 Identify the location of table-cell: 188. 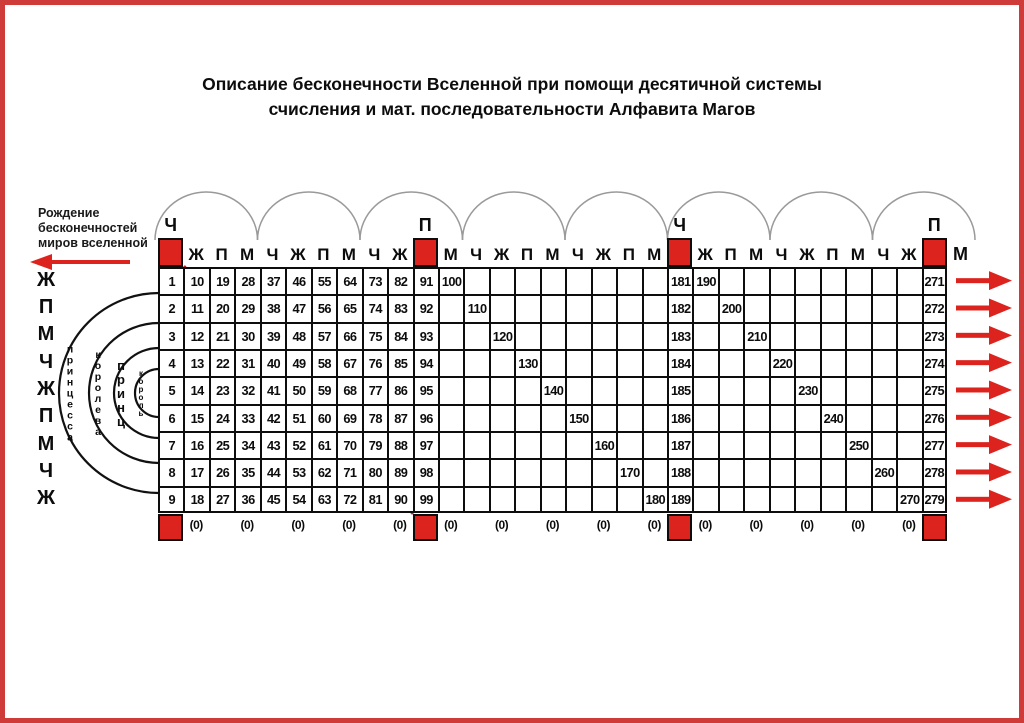
(680, 472).